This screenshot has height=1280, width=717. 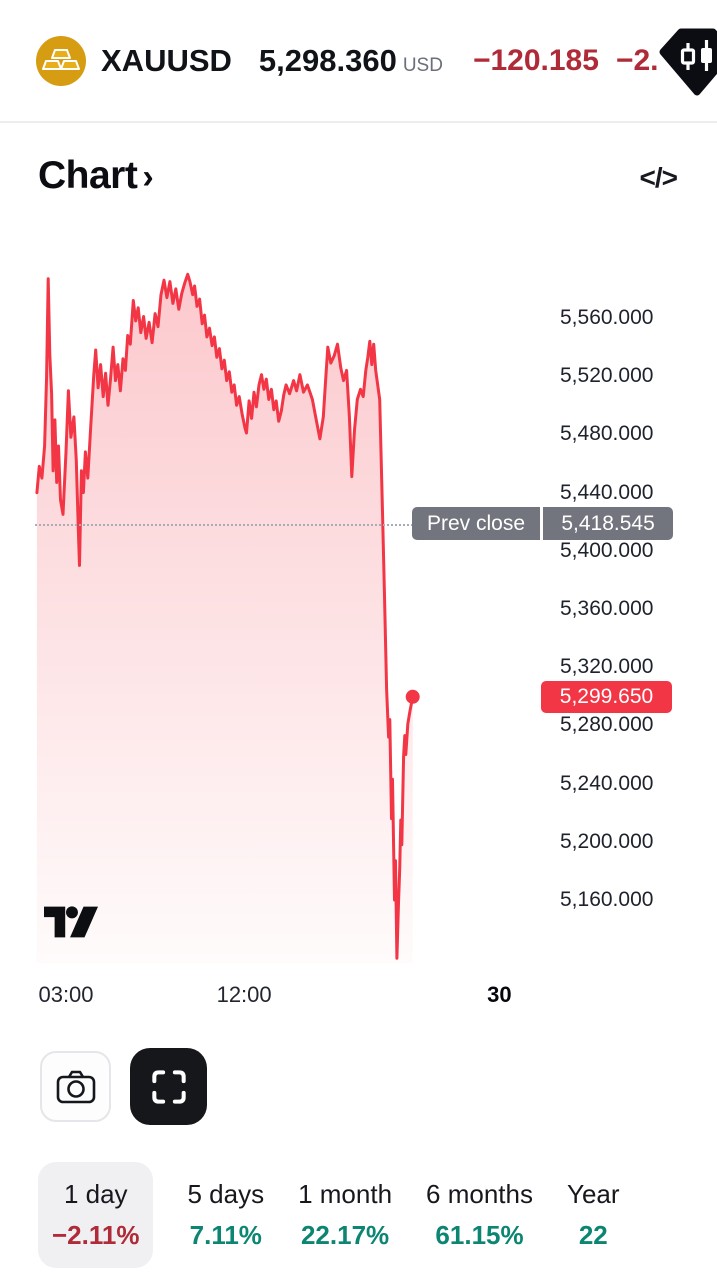 What do you see at coordinates (479, 1194) in the screenshot?
I see `period-label: 6 months` at bounding box center [479, 1194].